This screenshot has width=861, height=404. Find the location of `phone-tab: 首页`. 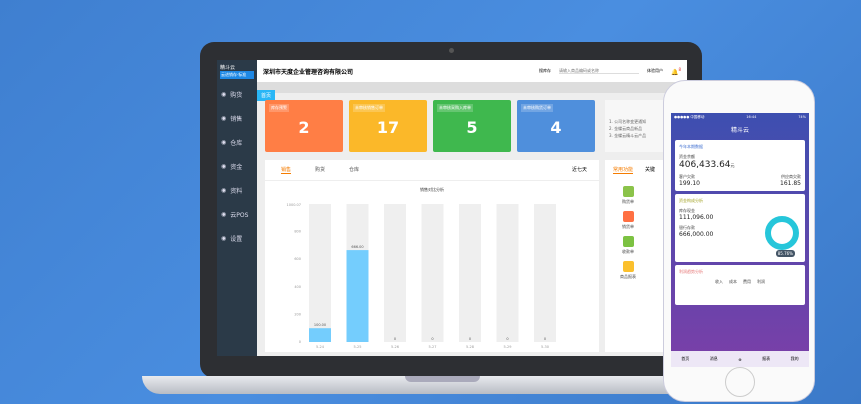

phone-tab: 首页 is located at coordinates (685, 358).